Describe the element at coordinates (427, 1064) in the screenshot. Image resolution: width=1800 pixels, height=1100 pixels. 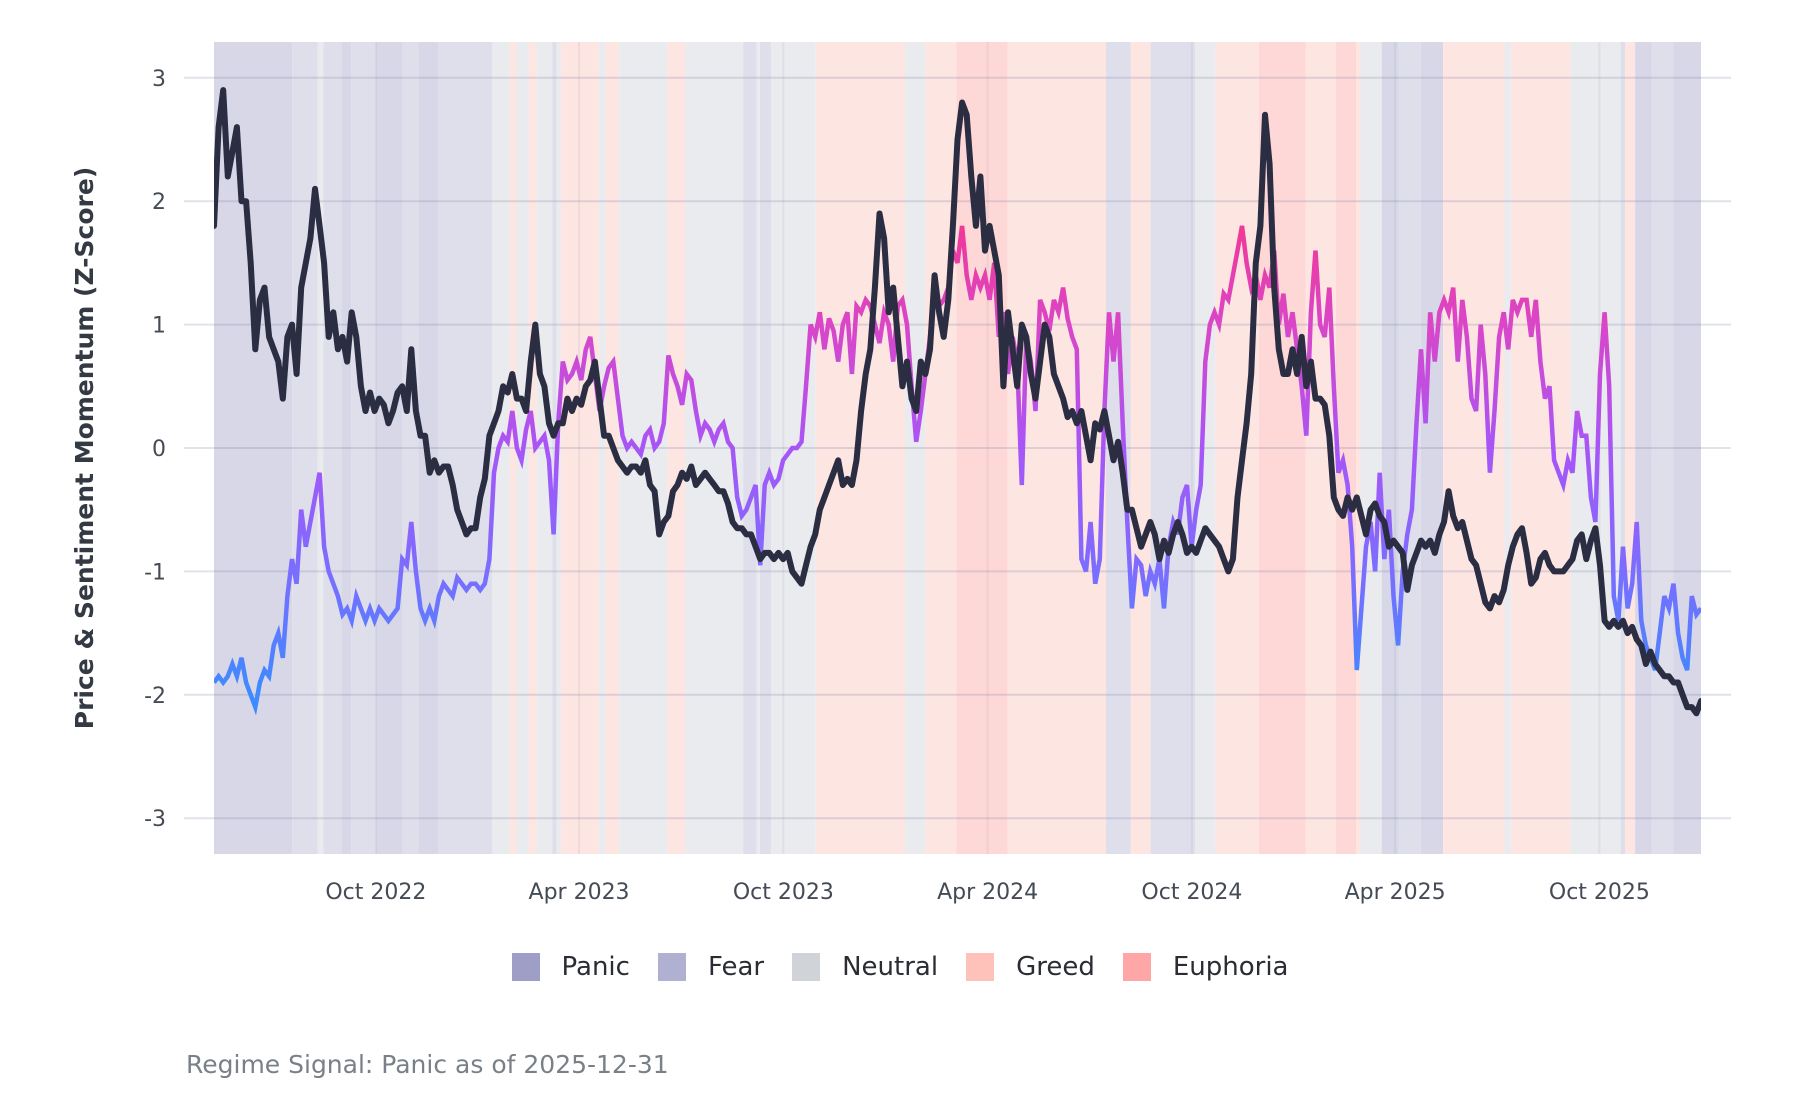
I see `regime-signal-caption: Regime Signal: Panic as of 2025-12-31` at that location.